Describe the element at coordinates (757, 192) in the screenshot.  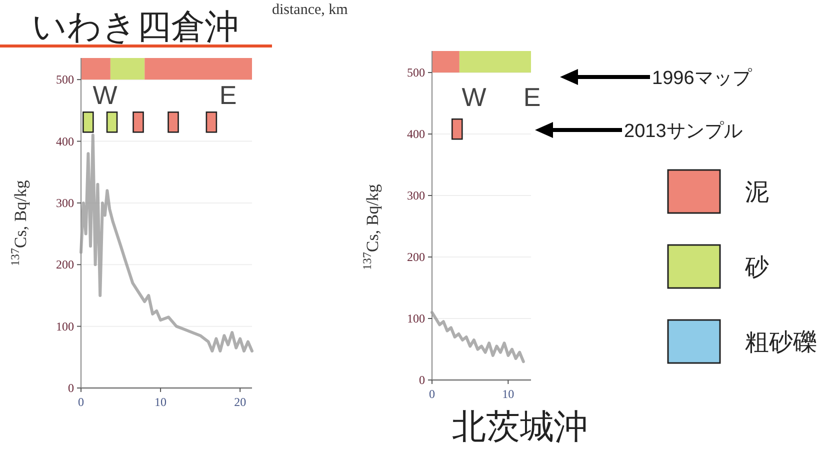
I see `category-label: 泥` at that location.